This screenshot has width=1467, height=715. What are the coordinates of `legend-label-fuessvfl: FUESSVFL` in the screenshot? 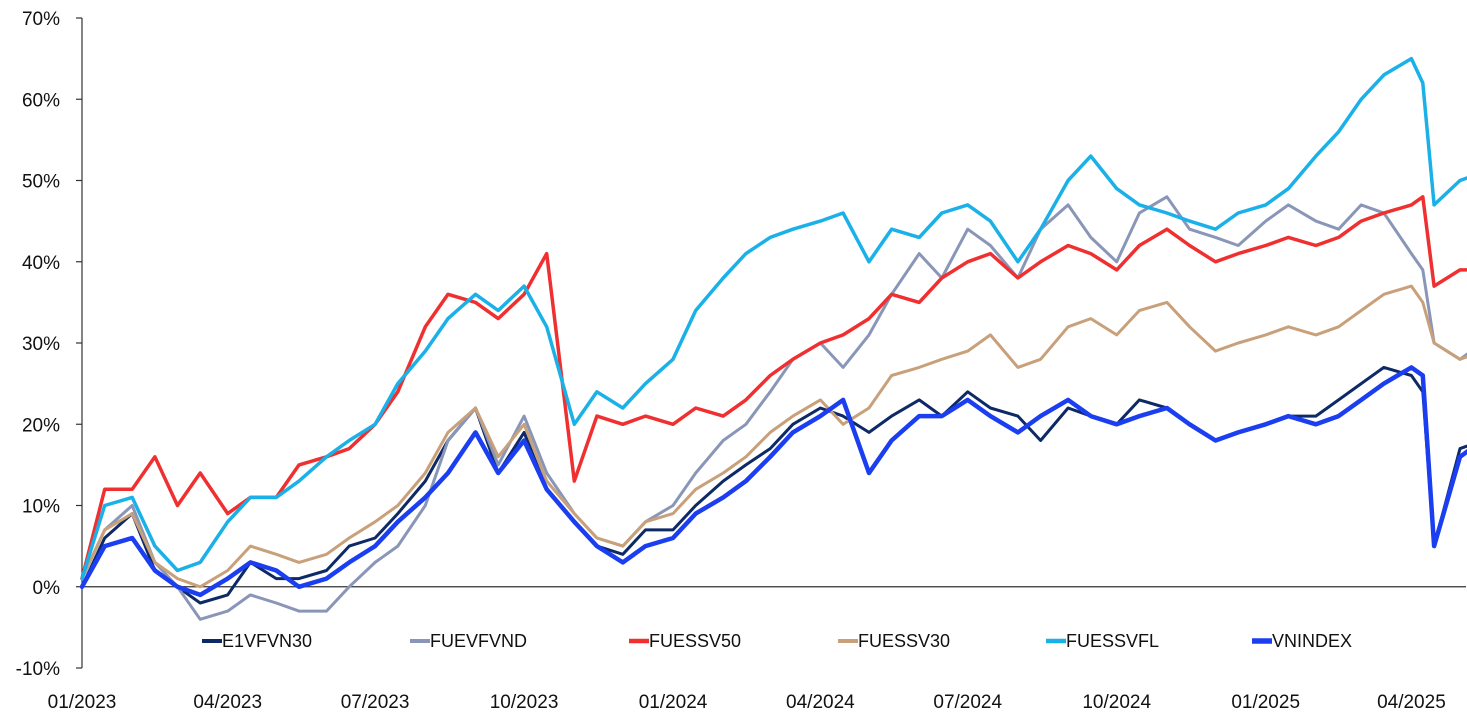 It's located at (1112, 641).